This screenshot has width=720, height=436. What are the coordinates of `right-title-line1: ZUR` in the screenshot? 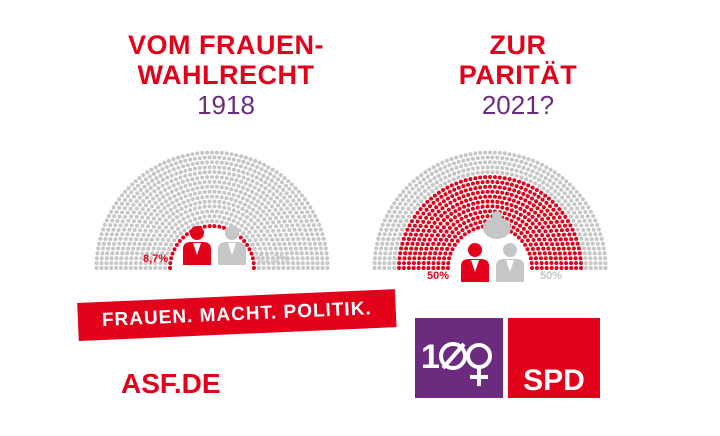 It's located at (518, 45).